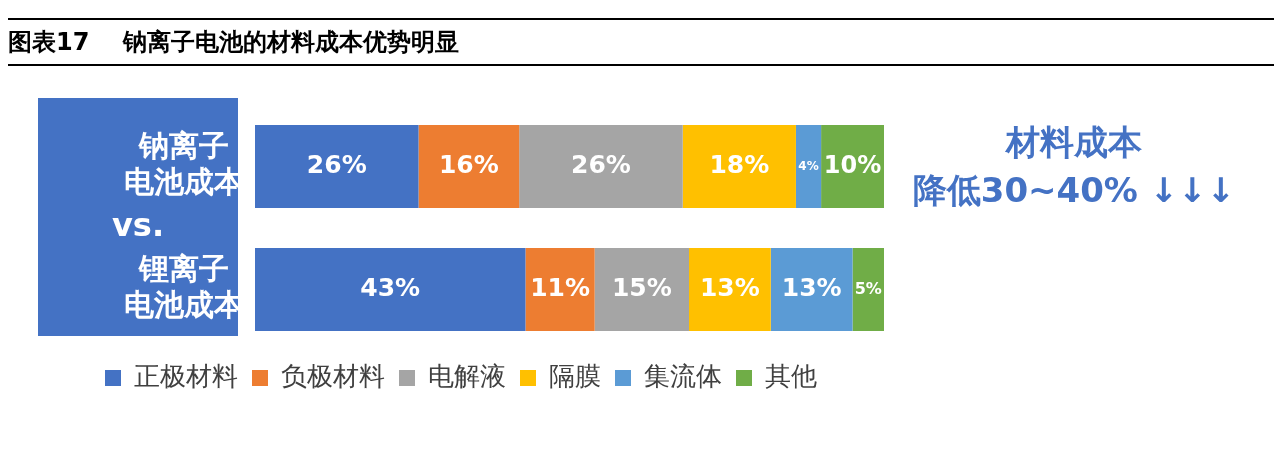 Image resolution: width=1282 pixels, height=450 pixels. I want to click on text: 材料成本, so click(1073, 141).